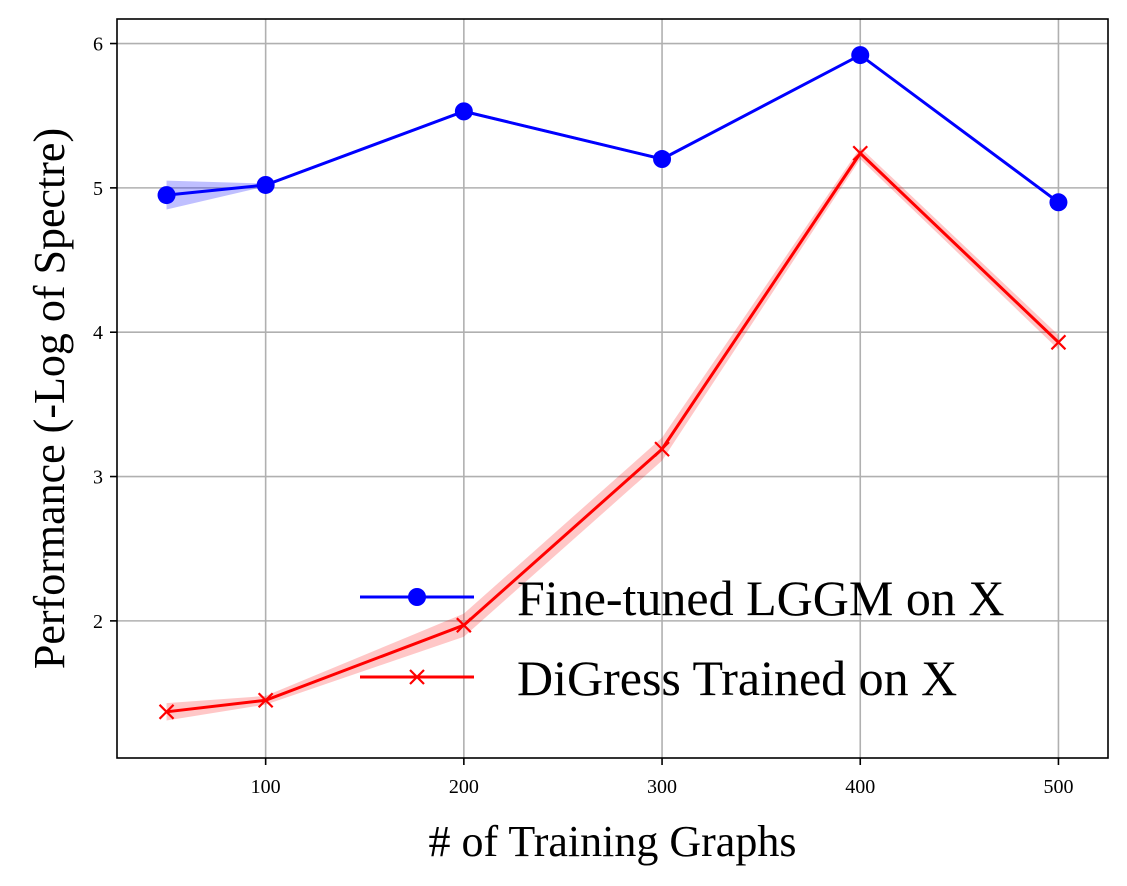 The image size is (1127, 886). I want to click on legend-item: Fine-tuned LGGM on X, so click(682, 598).